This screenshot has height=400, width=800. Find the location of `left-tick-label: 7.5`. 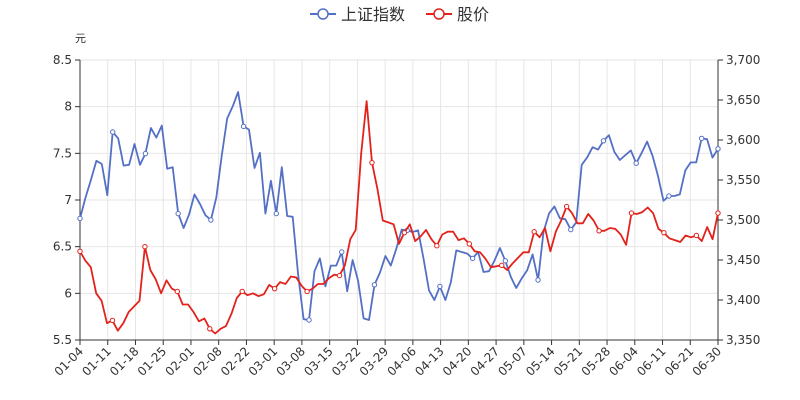

left-tick-label: 7.5 is located at coordinates (62, 153).